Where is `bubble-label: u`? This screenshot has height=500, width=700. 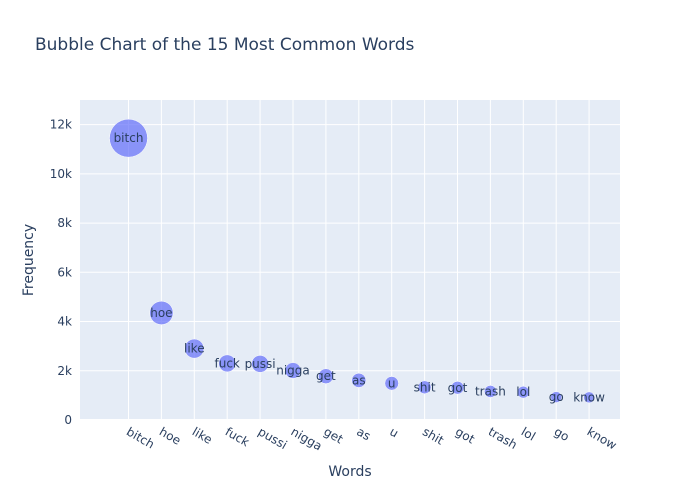 bubble-label: u is located at coordinates (392, 383).